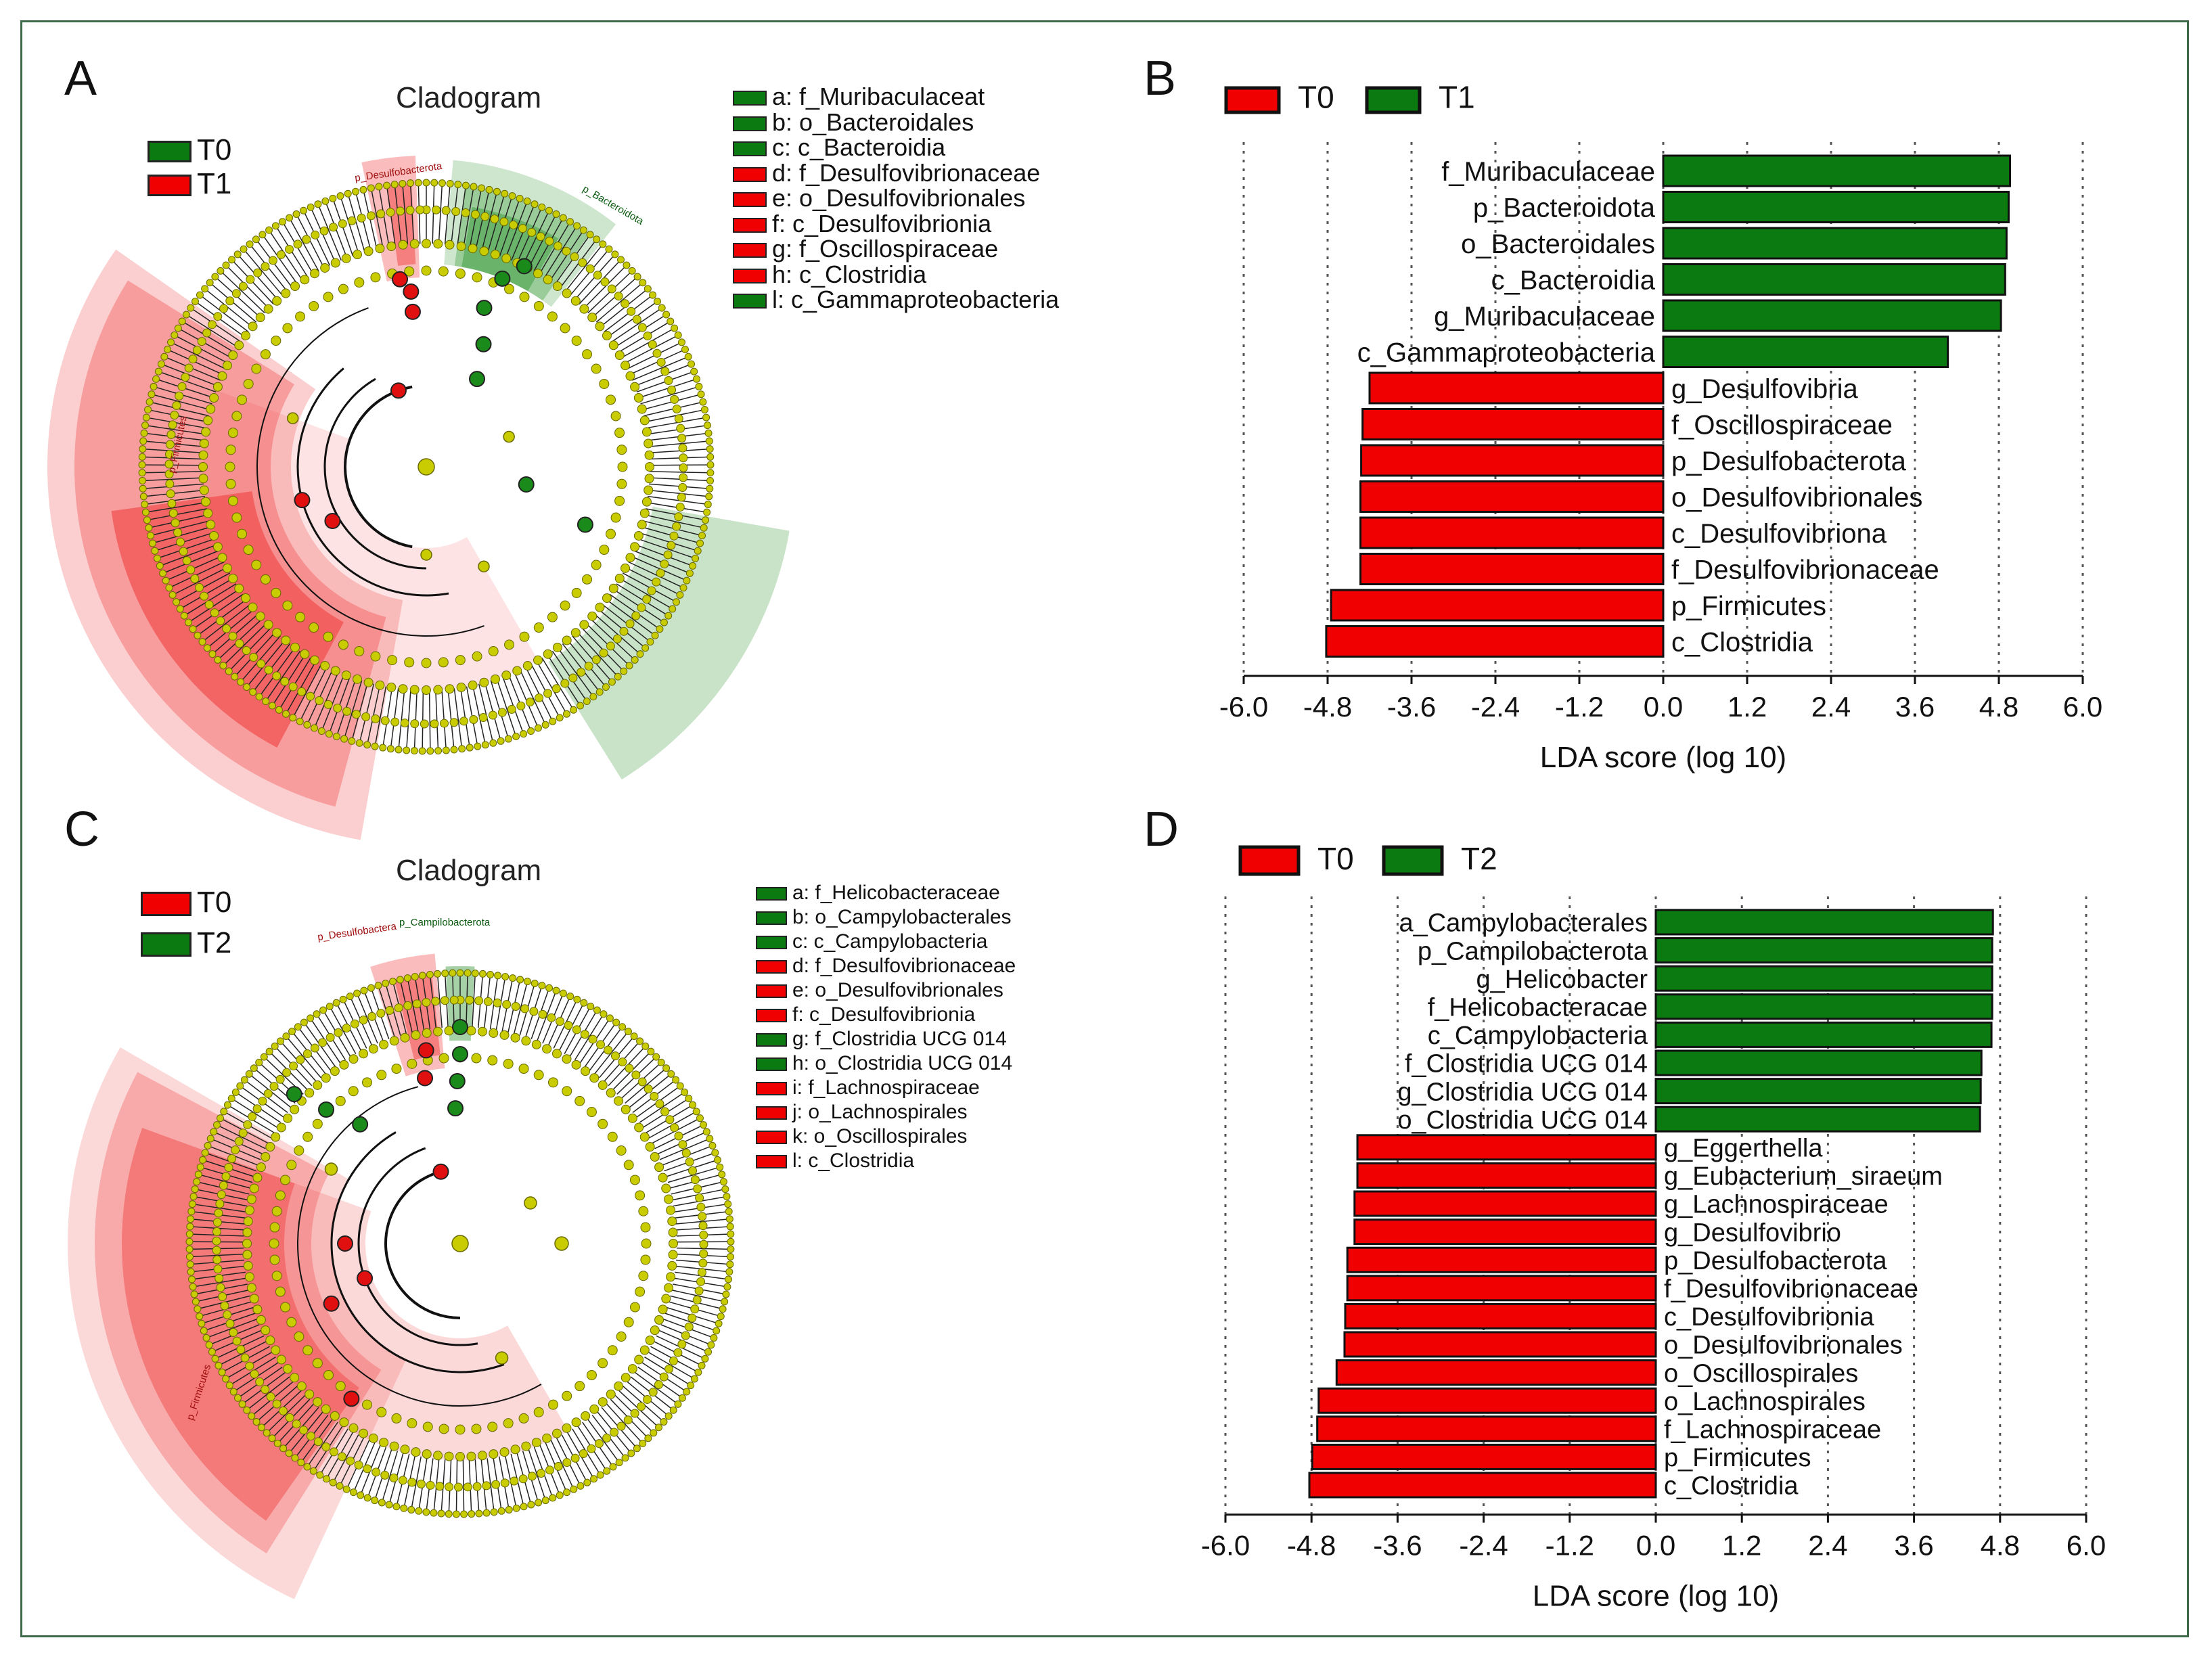  I want to click on bar-label: o_Lachnospirales, so click(1765, 1402).